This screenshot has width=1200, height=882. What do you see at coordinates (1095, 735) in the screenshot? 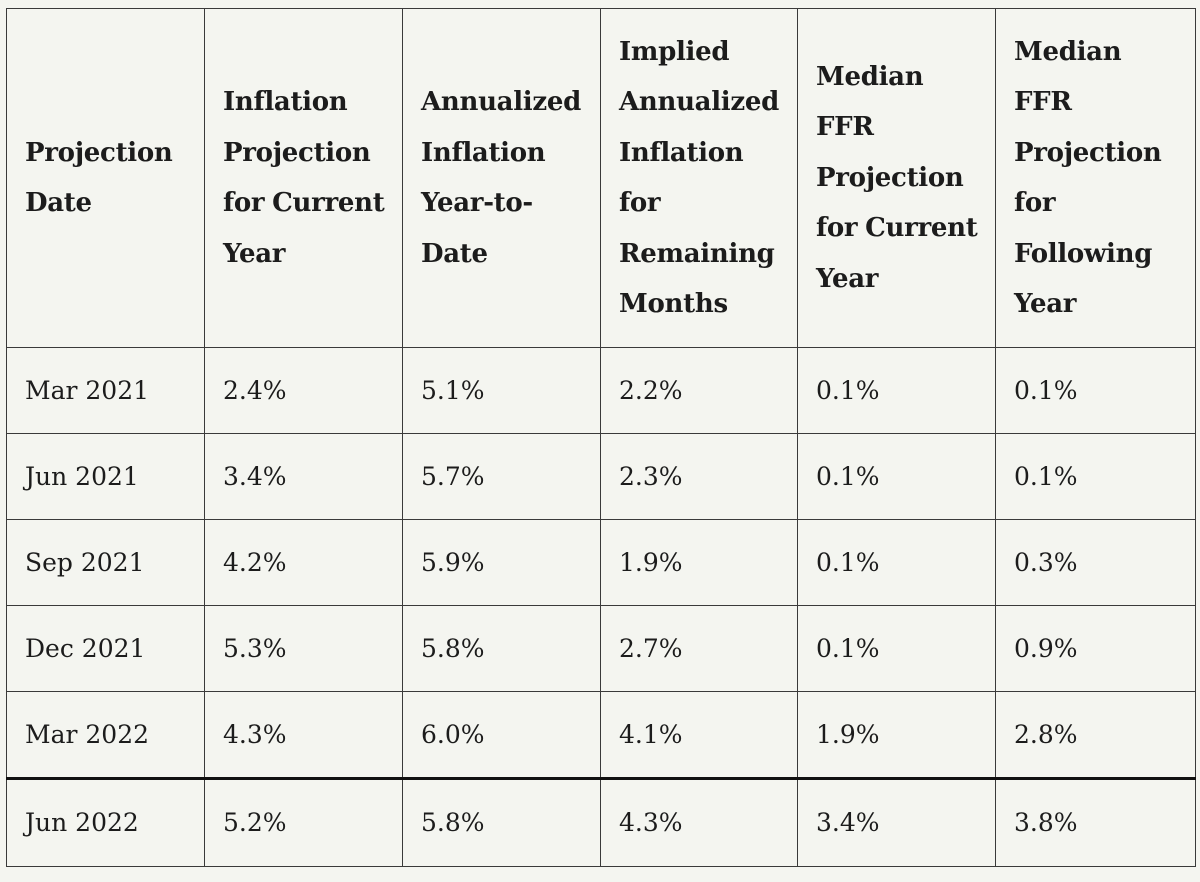
I see `cell-median-ffr-following: 2.8%` at bounding box center [1095, 735].